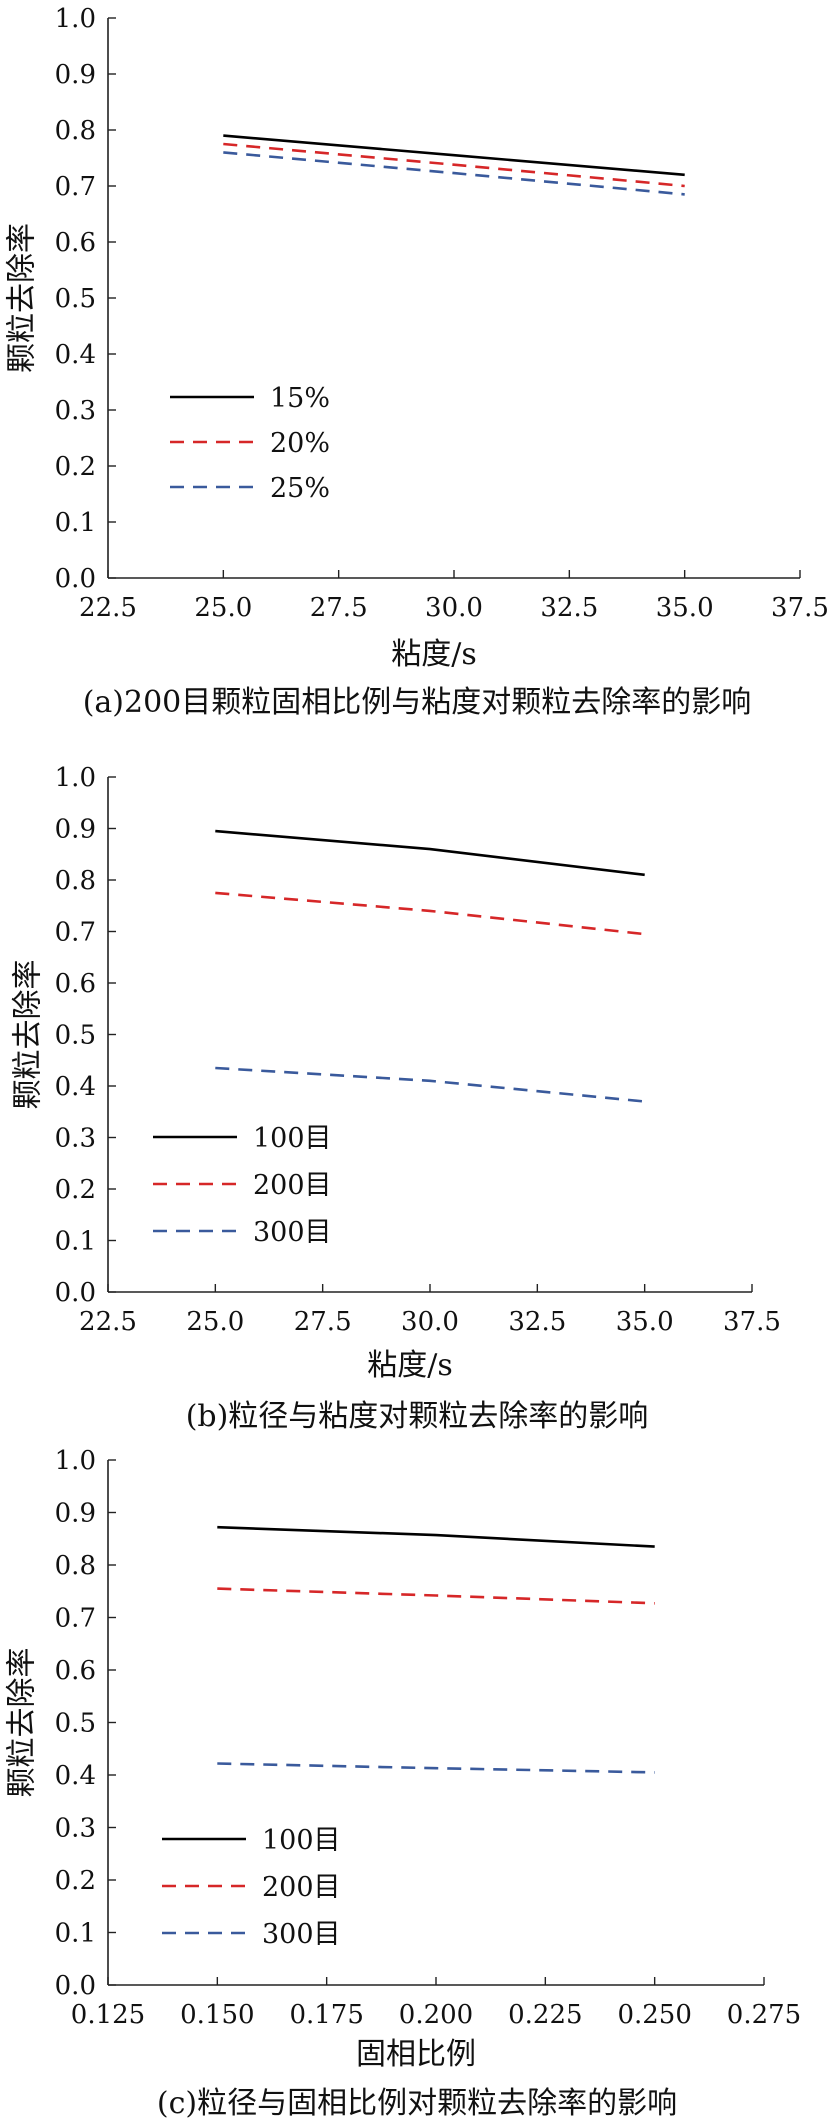  I want to click on legend-label-2: 20%, so click(300, 443).